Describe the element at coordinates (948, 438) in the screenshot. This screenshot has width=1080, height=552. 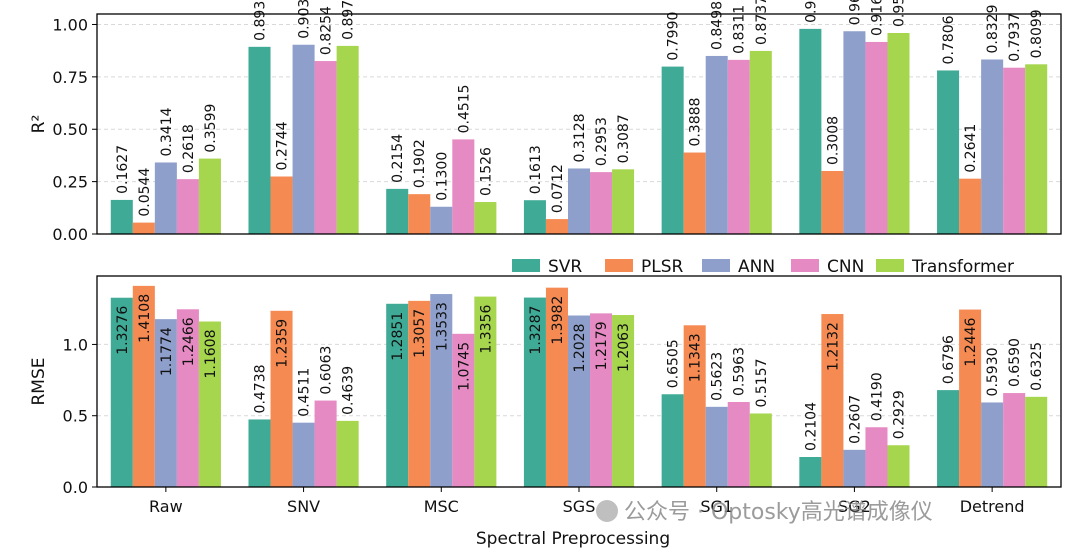
I see `bar-svr-detrend` at that location.